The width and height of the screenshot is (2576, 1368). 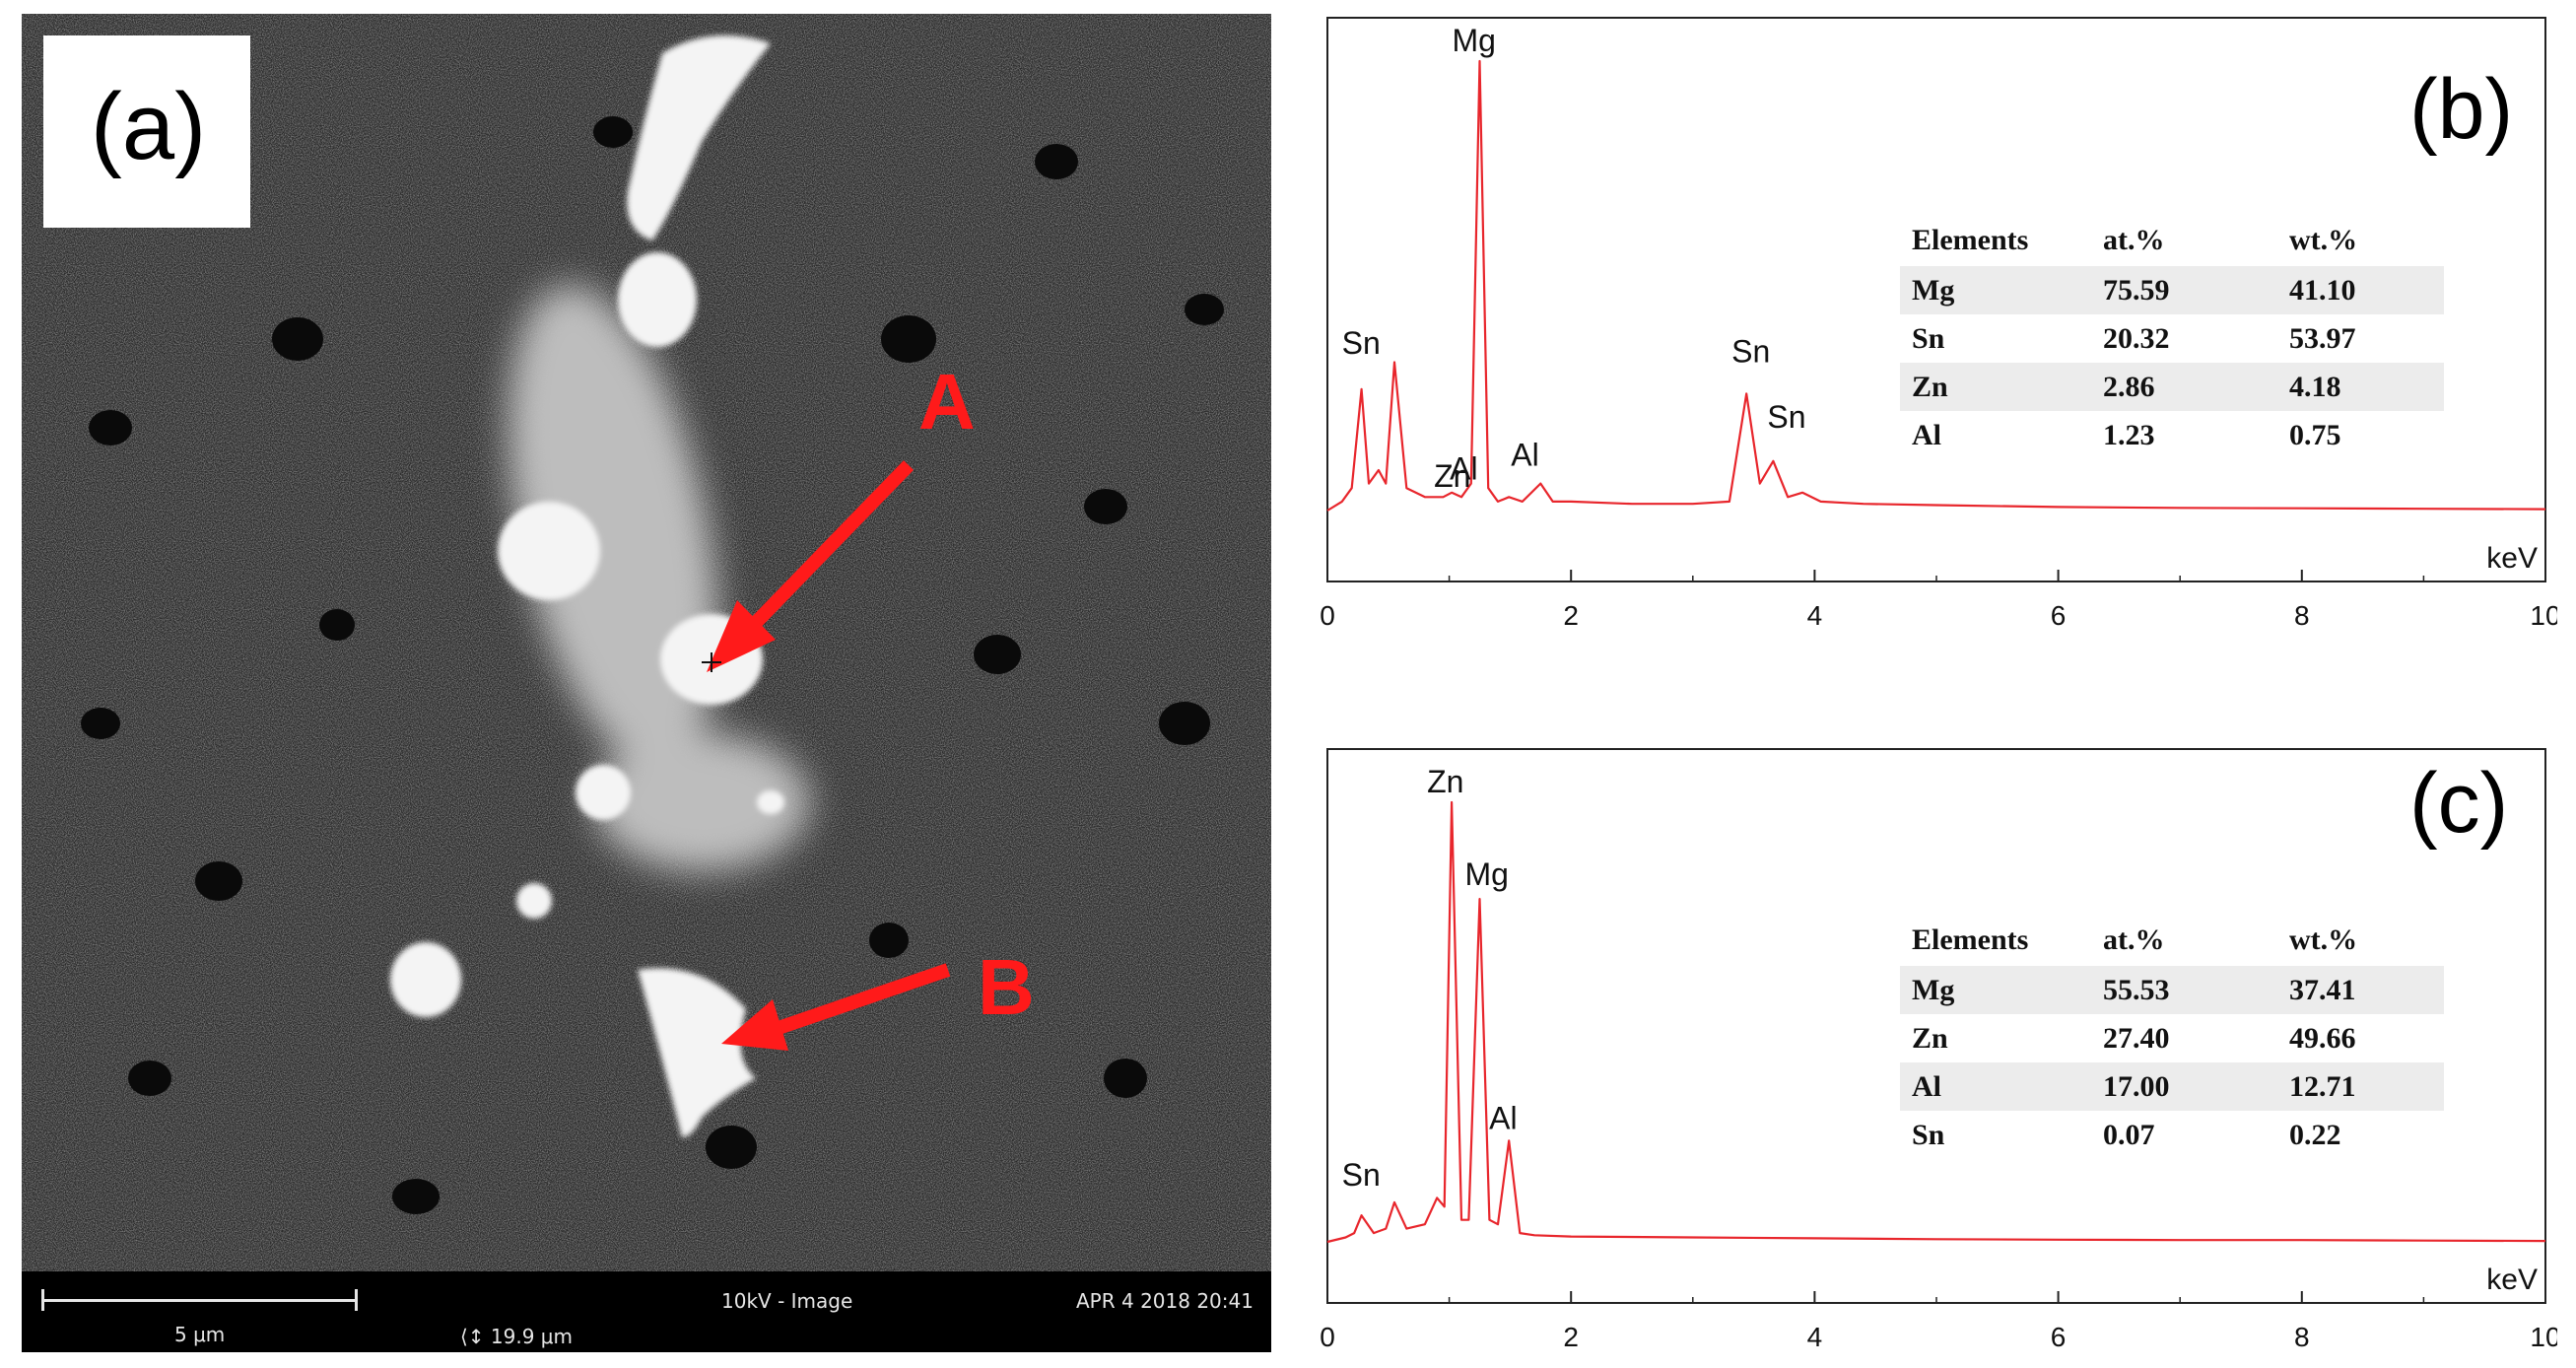 What do you see at coordinates (2461, 109) in the screenshot?
I see `panel-b-label: (b)` at bounding box center [2461, 109].